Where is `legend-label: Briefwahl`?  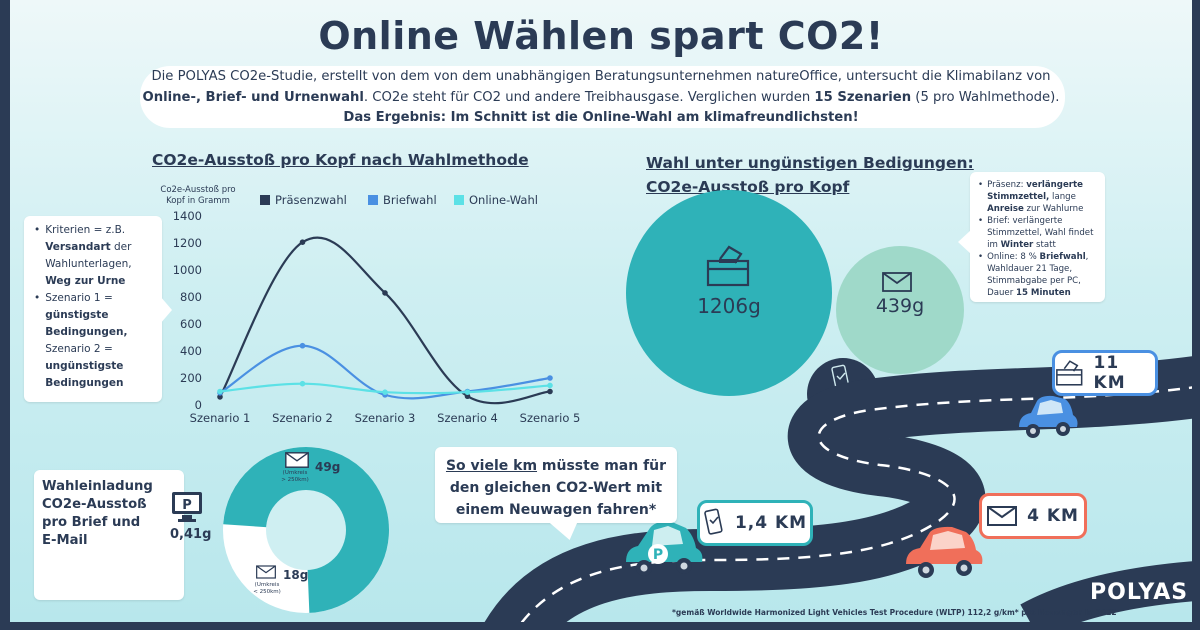 legend-label: Briefwahl is located at coordinates (410, 200).